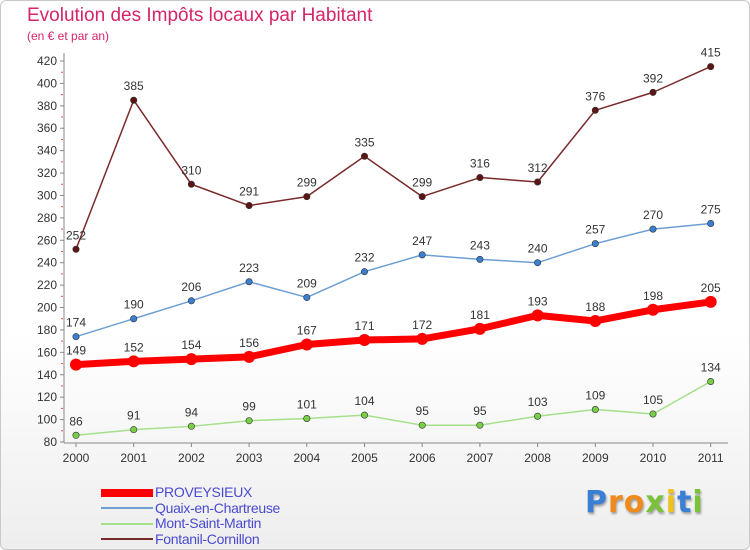 The height and width of the screenshot is (550, 750). What do you see at coordinates (134, 86) in the screenshot?
I see `data-label-fontanil-cornillon: 385` at bounding box center [134, 86].